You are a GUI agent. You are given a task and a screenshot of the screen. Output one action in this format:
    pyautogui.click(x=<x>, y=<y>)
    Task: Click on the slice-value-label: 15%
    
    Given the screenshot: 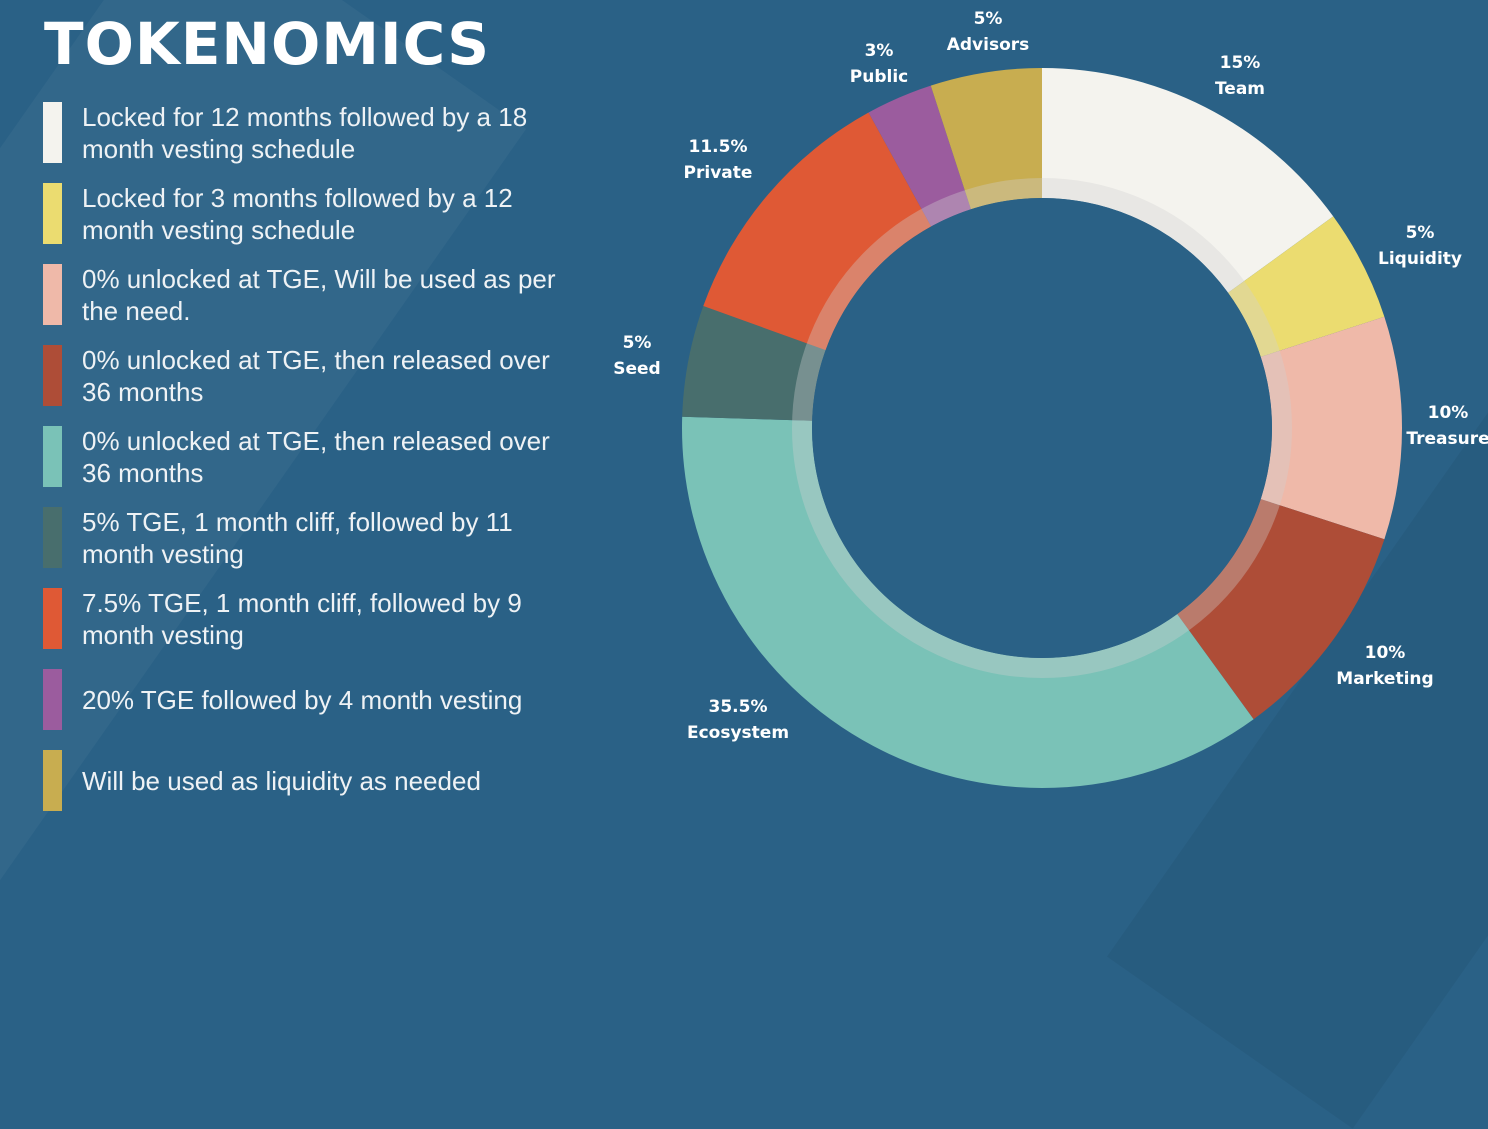 What is the action you would take?
    pyautogui.click(x=1240, y=63)
    